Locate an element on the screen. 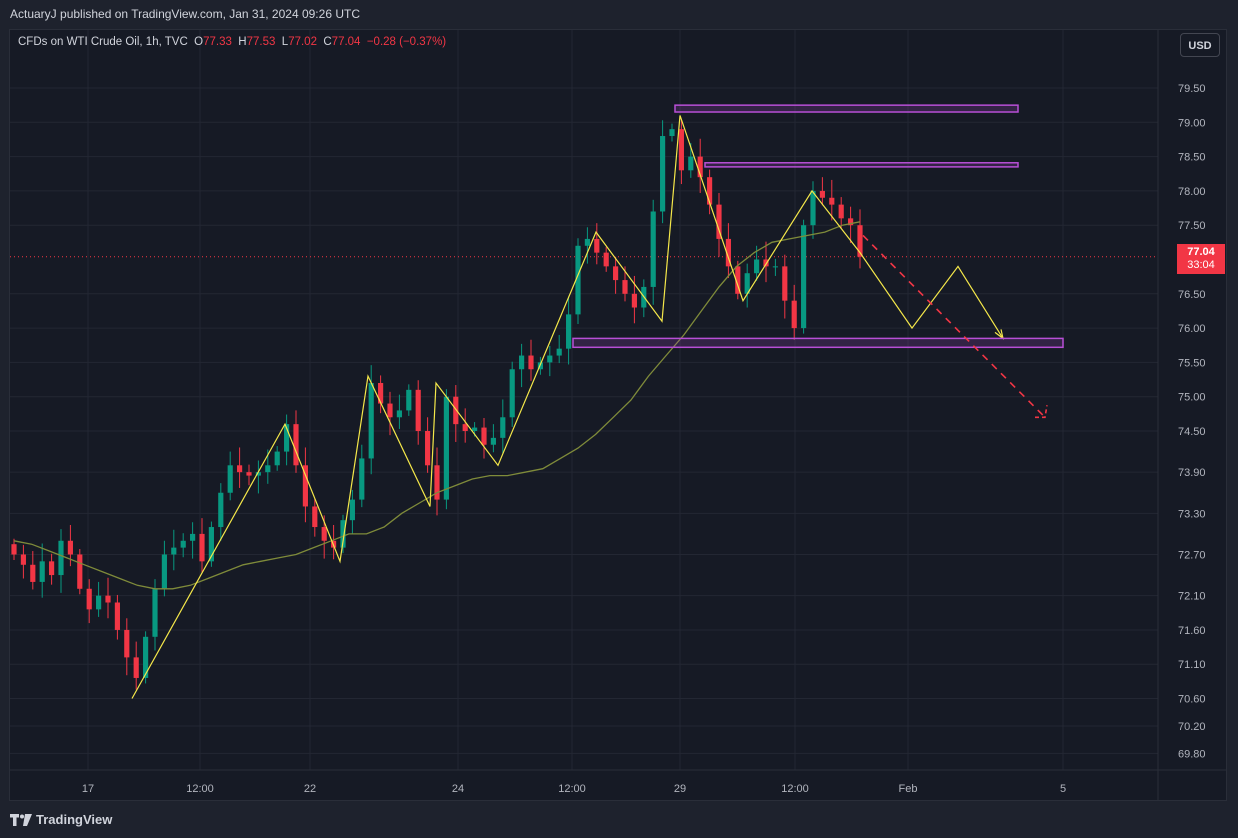 This screenshot has height=838, width=1238. footer: TradingView is located at coordinates (61, 819).